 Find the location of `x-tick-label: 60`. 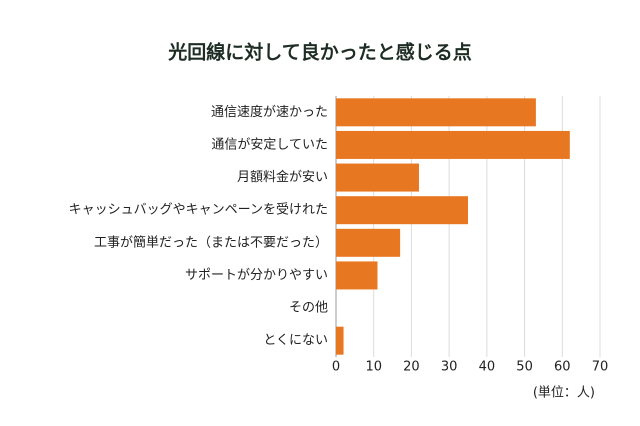

x-tick-label: 60 is located at coordinates (562, 367).